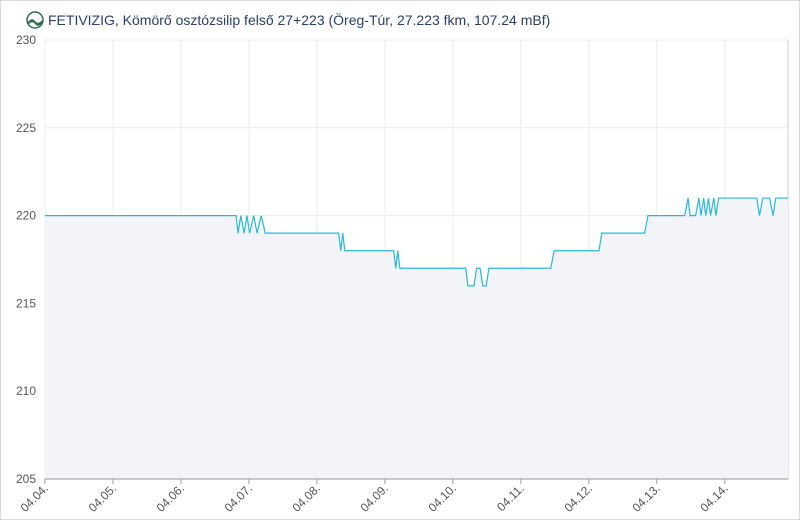 The image size is (800, 520). What do you see at coordinates (26, 216) in the screenshot?
I see `y-tick-label: 220` at bounding box center [26, 216].